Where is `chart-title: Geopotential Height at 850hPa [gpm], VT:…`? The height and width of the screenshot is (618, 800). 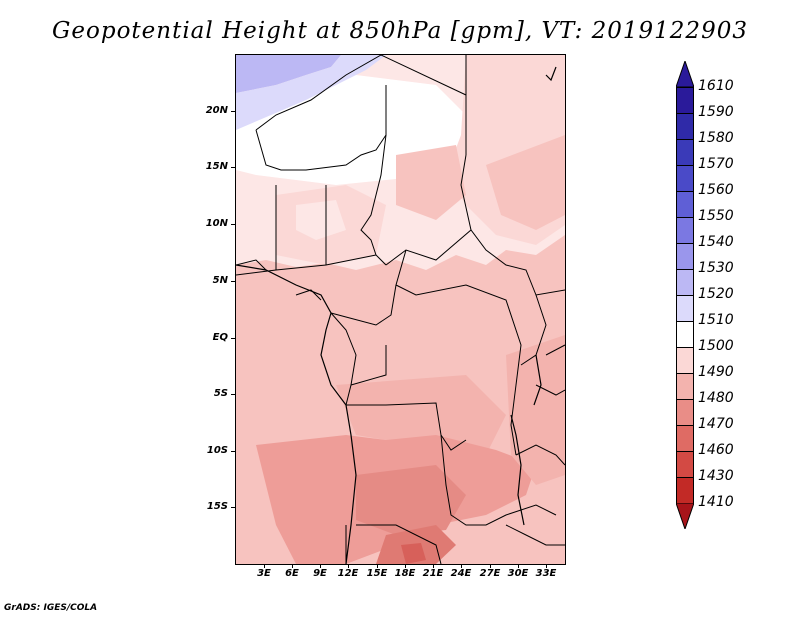
chart-title: Geopotential Height at 850hPa [gpm], VT:… is located at coordinates (400, 31).